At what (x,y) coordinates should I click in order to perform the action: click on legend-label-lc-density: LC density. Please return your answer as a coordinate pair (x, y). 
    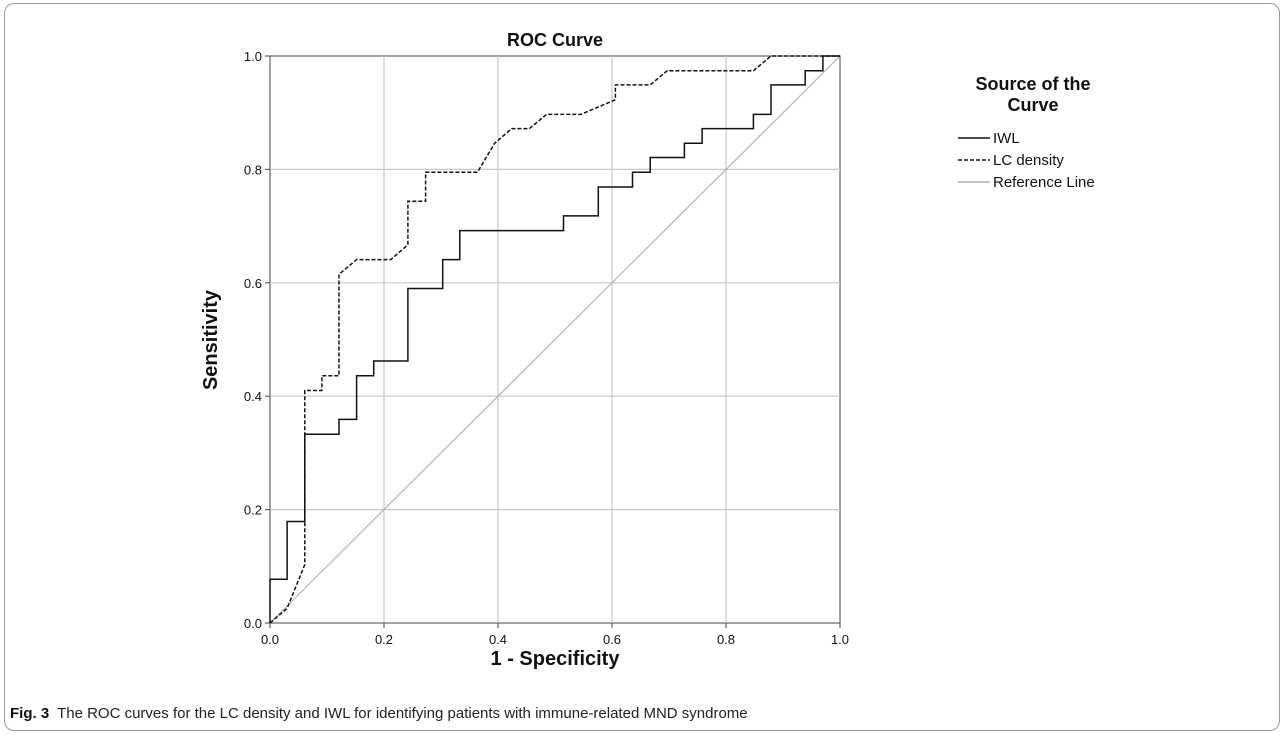
    Looking at the image, I should click on (1028, 160).